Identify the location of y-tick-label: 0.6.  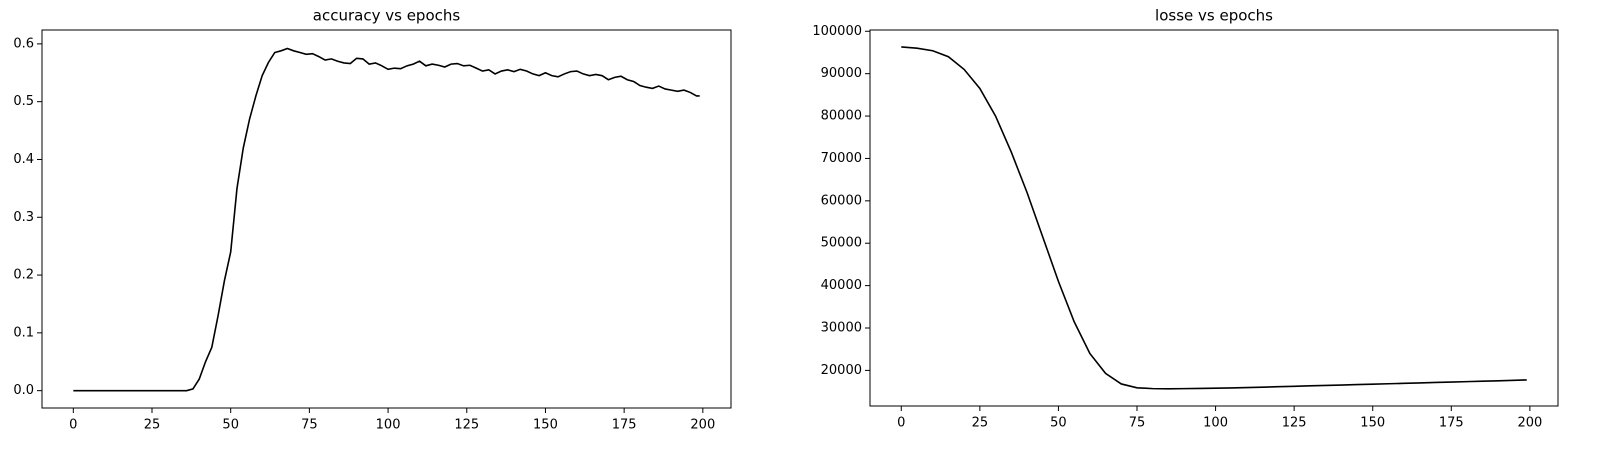
(23, 43).